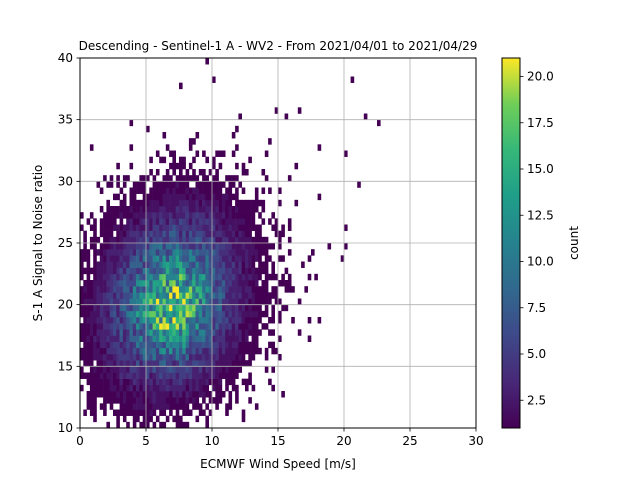  What do you see at coordinates (329, 246) in the screenshot?
I see `outlier-cell` at bounding box center [329, 246].